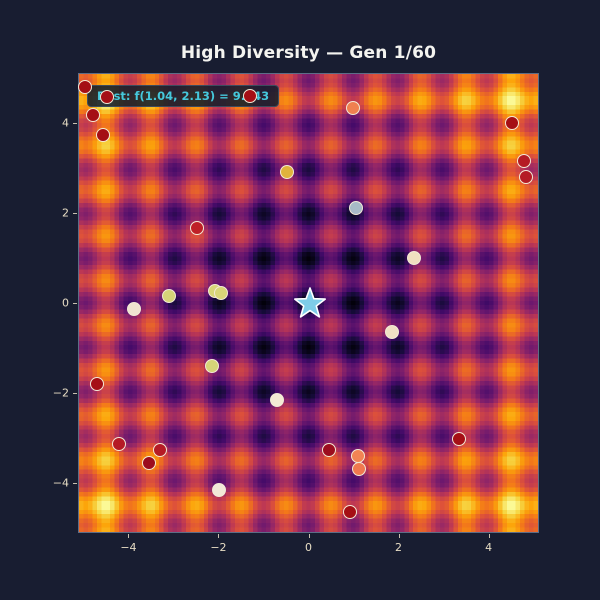 Image resolution: width=600 pixels, height=600 pixels. Describe the element at coordinates (65, 123) in the screenshot. I see `y-tick-label: 4` at that location.